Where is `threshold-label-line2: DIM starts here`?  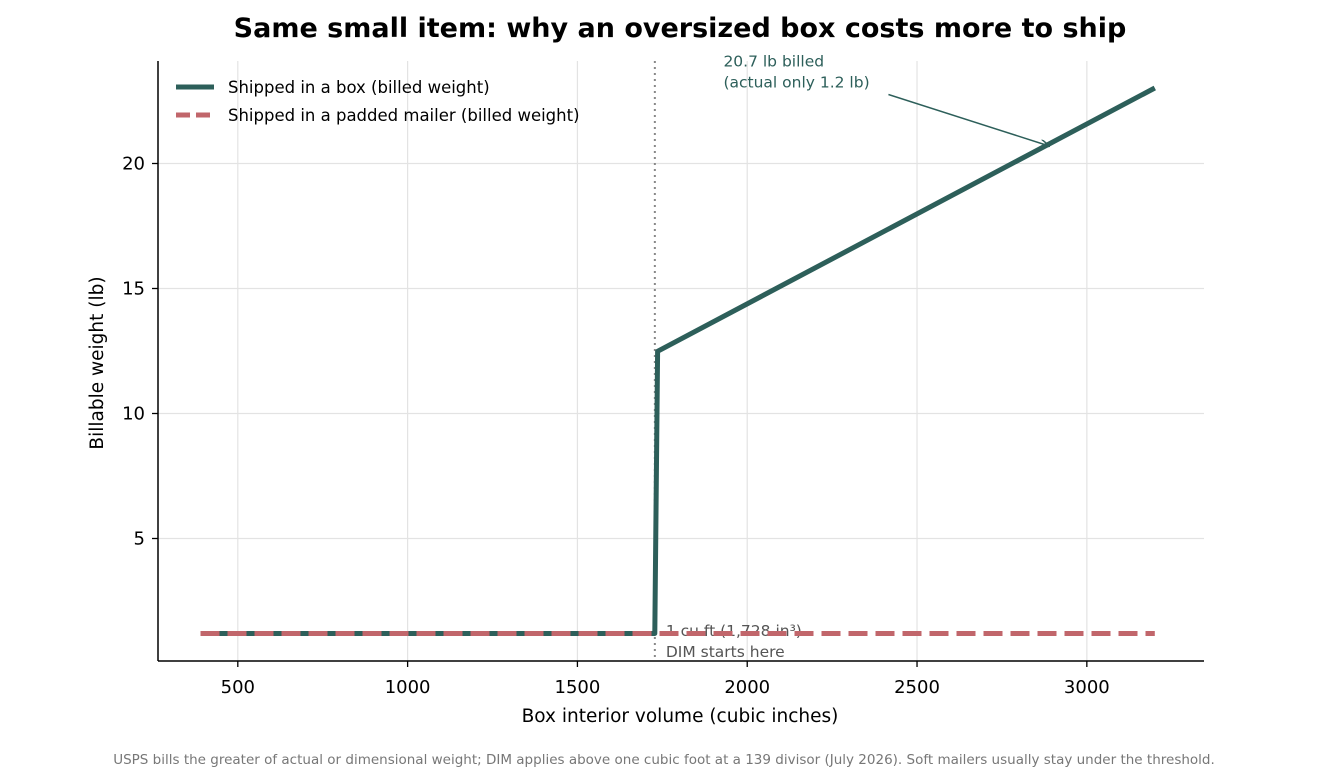 threshold-label-line2: DIM starts here is located at coordinates (725, 652).